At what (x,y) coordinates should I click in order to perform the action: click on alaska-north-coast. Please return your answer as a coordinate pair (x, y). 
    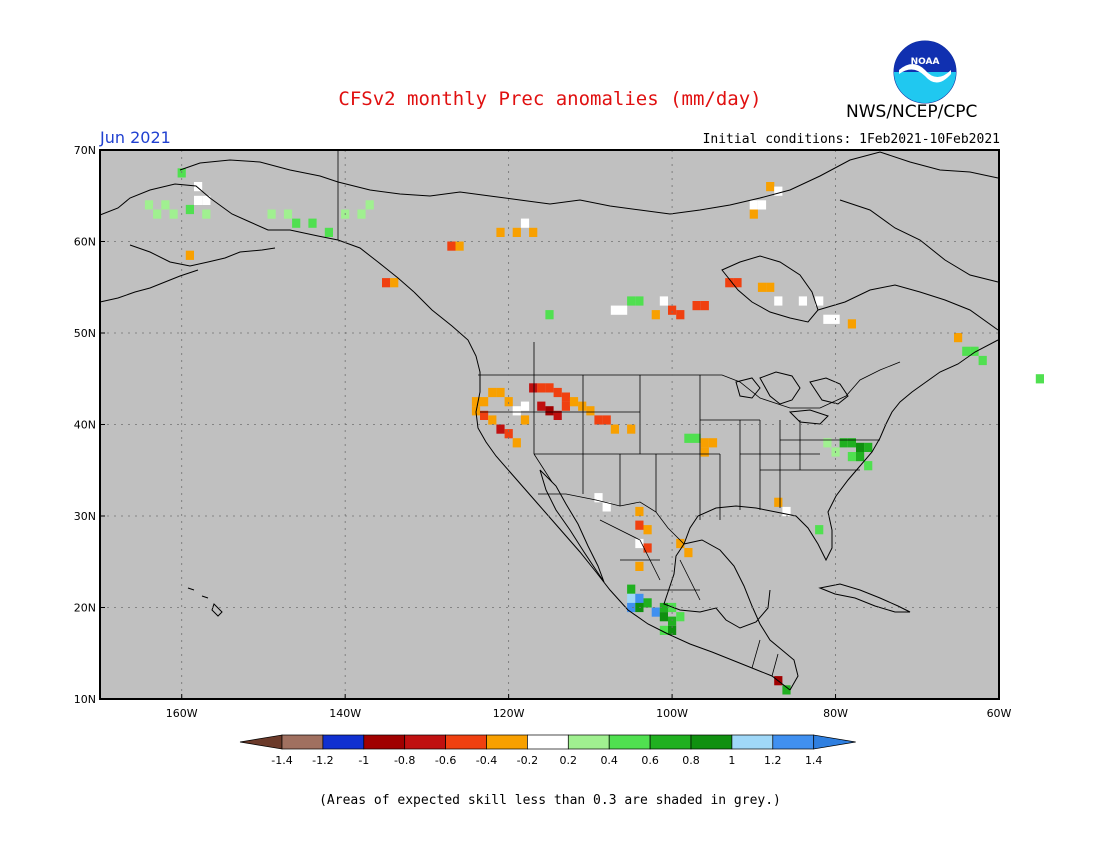
    Looking at the image, I should click on (259, 171).